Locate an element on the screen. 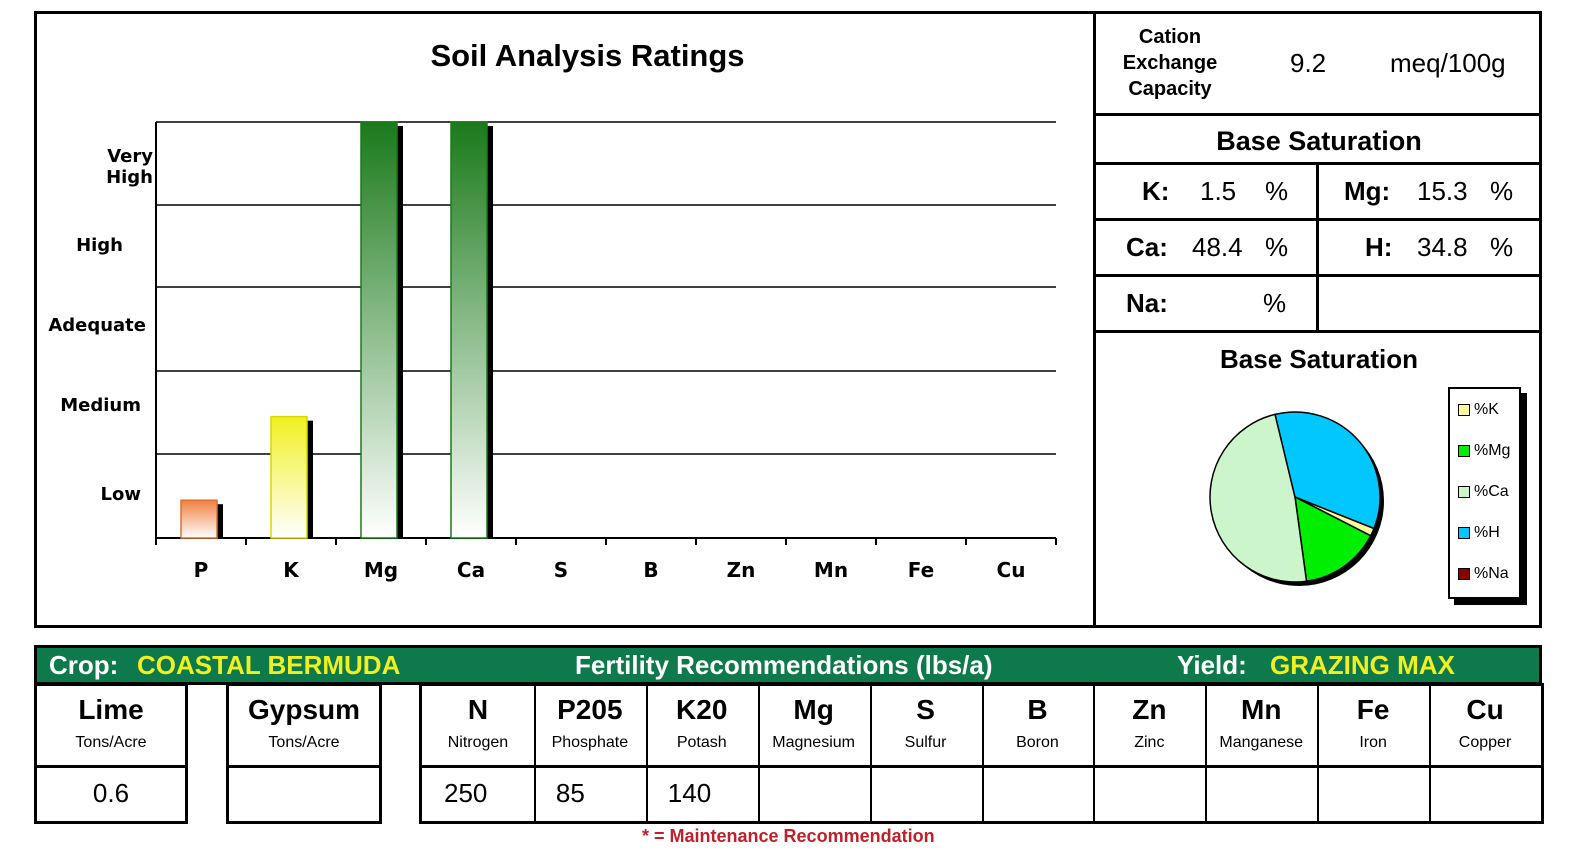 This screenshot has width=1572, height=858. nutrient-col-zn: Zn Zinc is located at coordinates (1149, 753).